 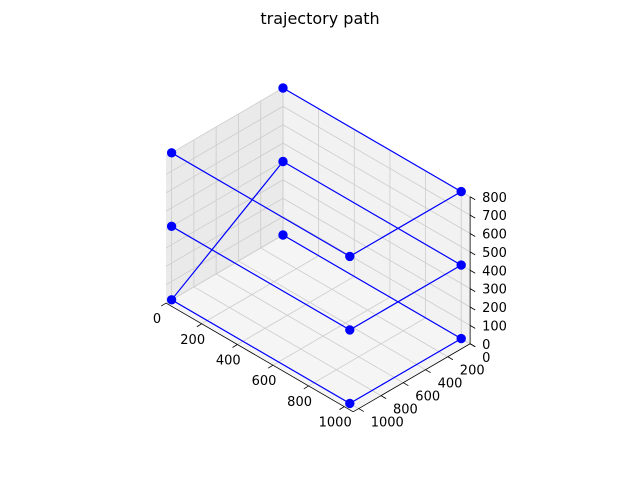 What do you see at coordinates (192, 340) in the screenshot?
I see `x-tick-label: 200` at bounding box center [192, 340].